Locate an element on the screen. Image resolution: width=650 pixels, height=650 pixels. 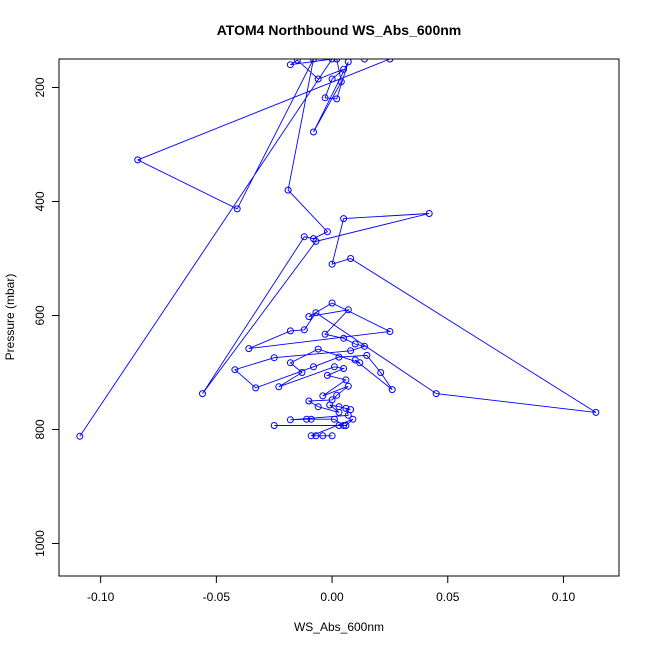
chart-title: ATOM4 Northbound WS_Abs_600nm is located at coordinates (339, 30).